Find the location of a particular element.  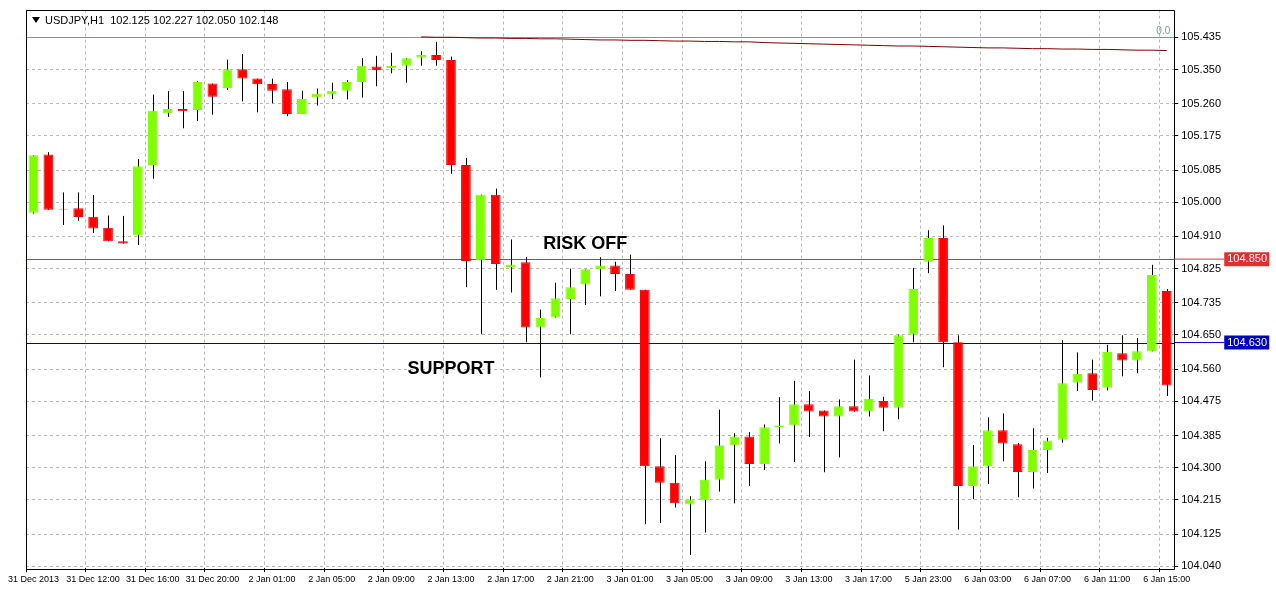

y-tick-label: 104.040 is located at coordinates (1201, 565).